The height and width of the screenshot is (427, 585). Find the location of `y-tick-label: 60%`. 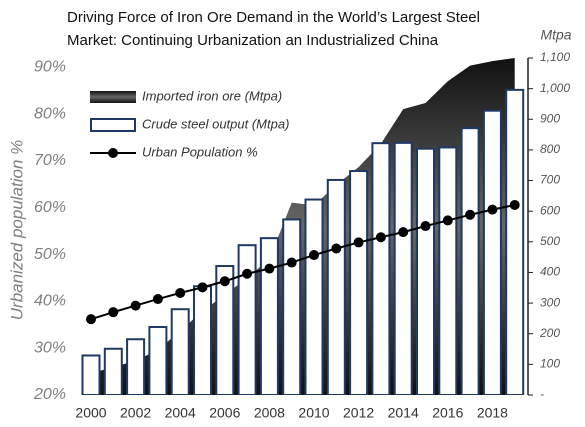

y-tick-label: 60% is located at coordinates (50, 207).